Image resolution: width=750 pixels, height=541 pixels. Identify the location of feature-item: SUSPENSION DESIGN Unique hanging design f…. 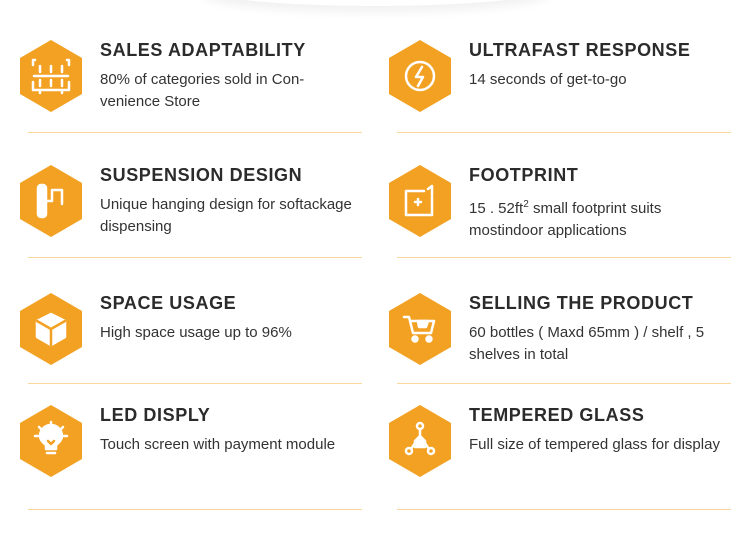
(192, 227).